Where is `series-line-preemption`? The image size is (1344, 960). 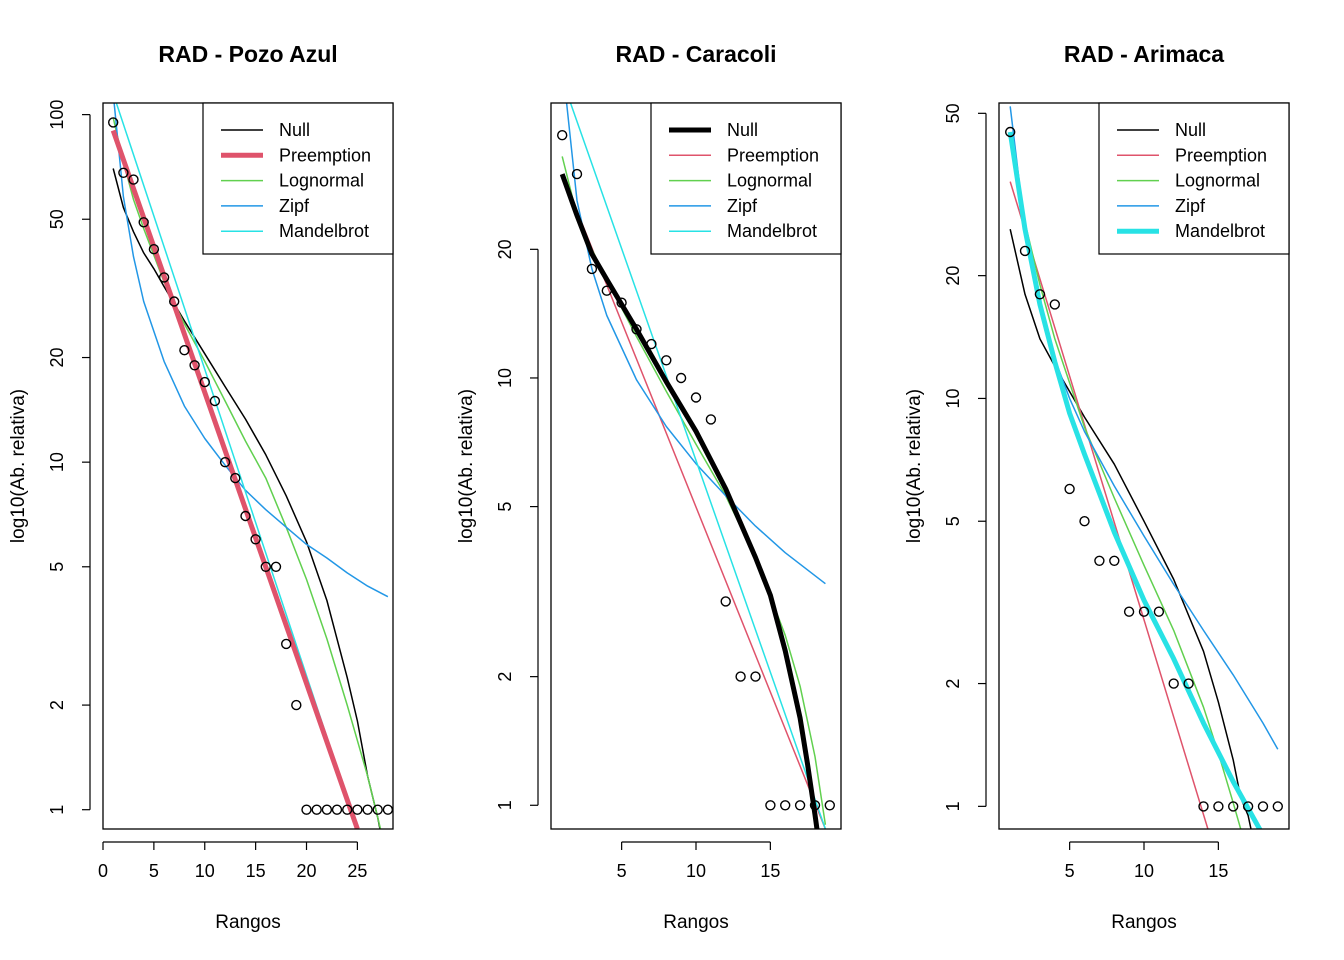 series-line-preemption is located at coordinates (1109, 505).